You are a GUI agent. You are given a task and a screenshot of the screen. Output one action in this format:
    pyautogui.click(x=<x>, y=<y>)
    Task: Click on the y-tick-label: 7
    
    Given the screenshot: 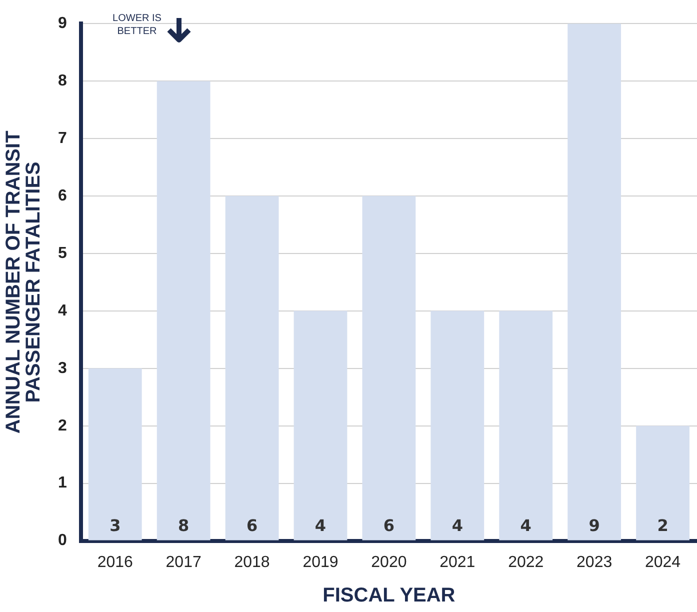 What is the action you would take?
    pyautogui.click(x=62, y=138)
    